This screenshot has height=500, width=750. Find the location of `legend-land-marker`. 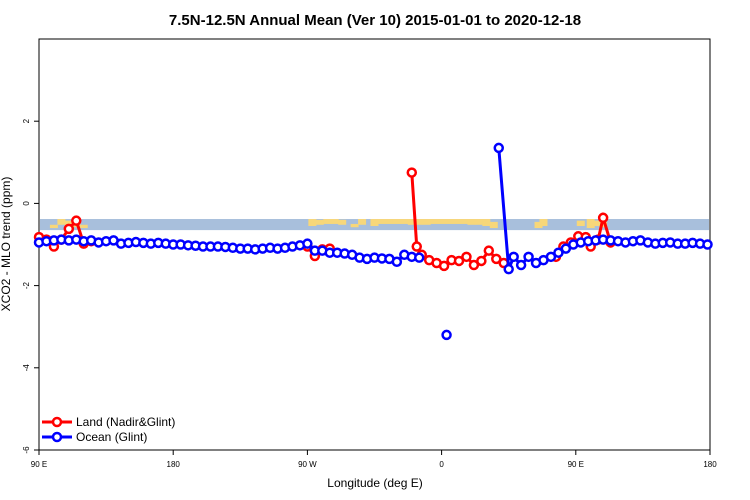

legend-land-marker is located at coordinates (57, 422).